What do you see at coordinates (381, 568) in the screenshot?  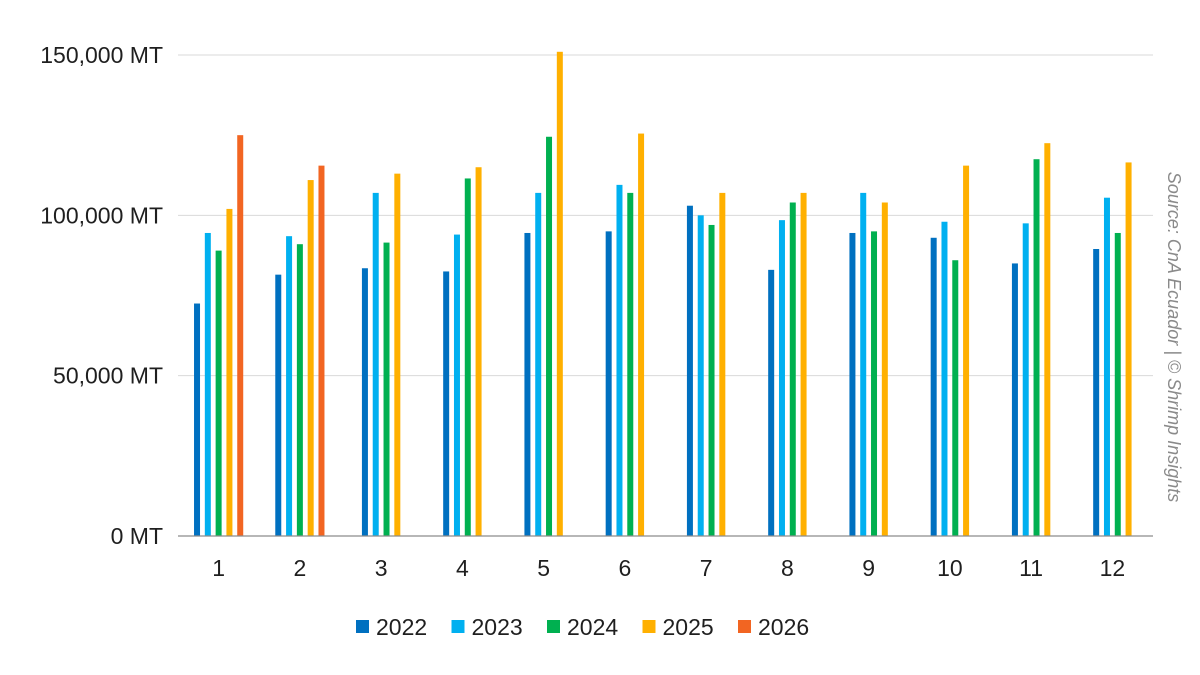 I see `x-tick-label: 3` at bounding box center [381, 568].